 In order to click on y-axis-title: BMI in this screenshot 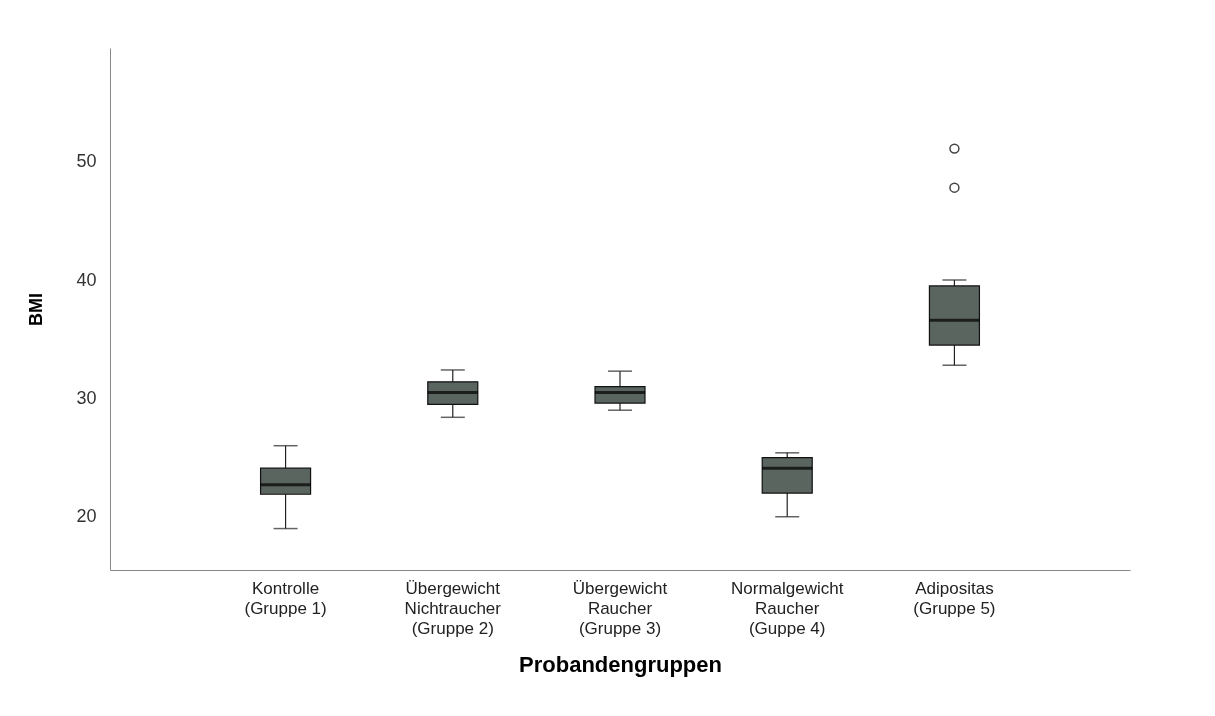, I will do `click(36, 309)`.